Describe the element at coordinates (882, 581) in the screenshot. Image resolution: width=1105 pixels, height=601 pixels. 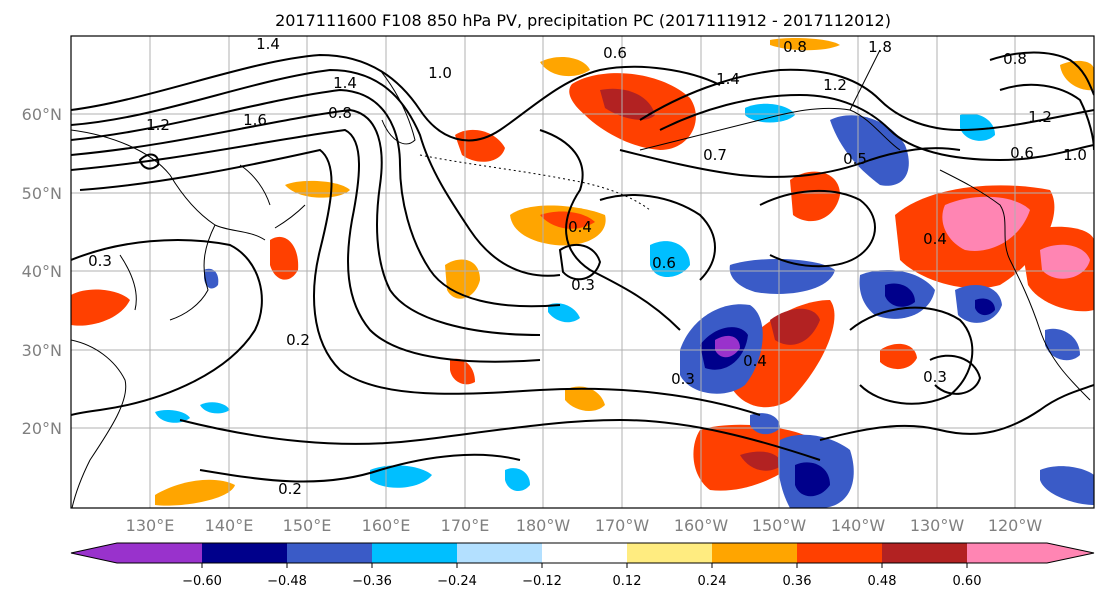
I see `colorbar-tick-label: 0.48` at that location.